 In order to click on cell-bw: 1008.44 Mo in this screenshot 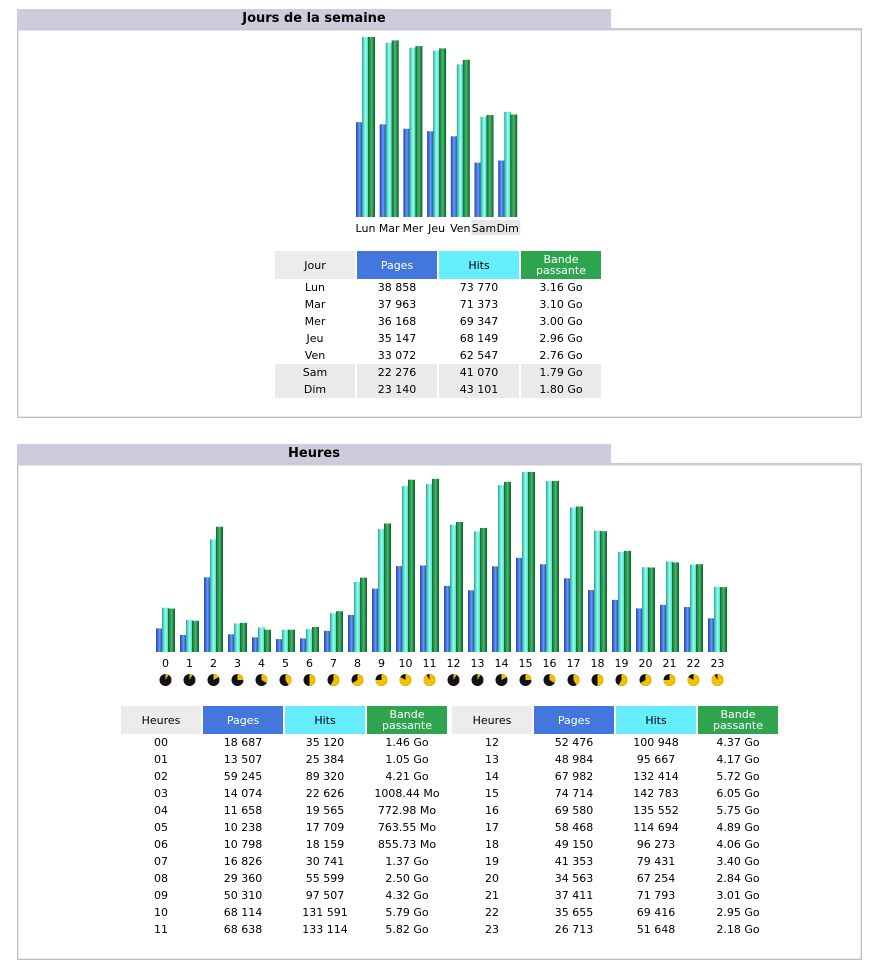, I will do `click(407, 793)`.